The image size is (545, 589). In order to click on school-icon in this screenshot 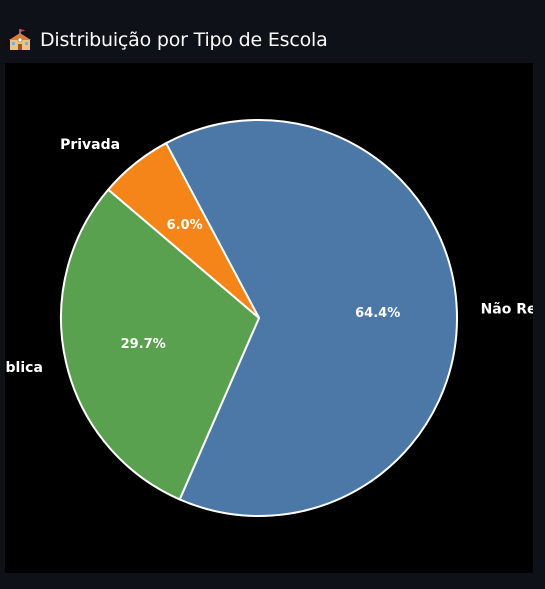, I will do `click(20, 40)`.